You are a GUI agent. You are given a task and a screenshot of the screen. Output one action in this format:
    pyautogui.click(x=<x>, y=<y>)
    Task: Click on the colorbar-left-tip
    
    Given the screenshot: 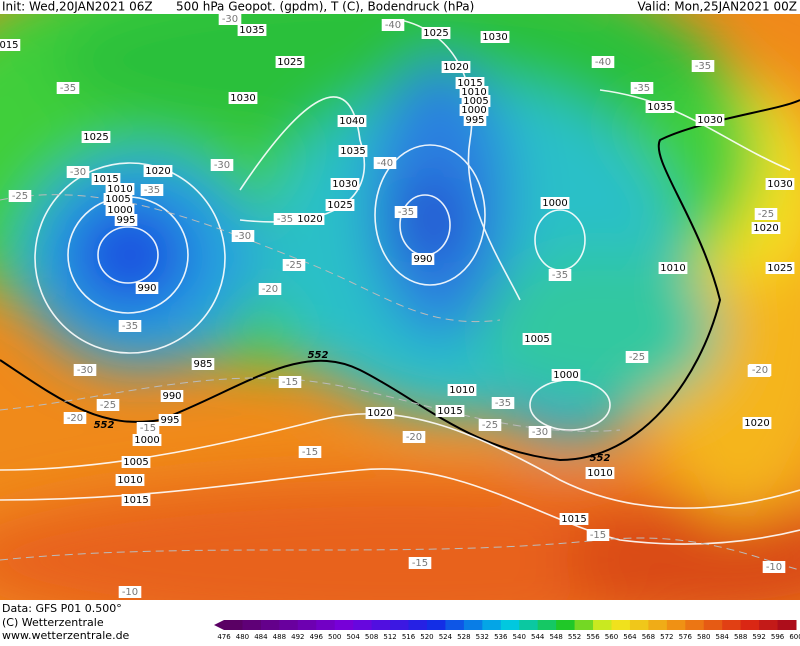 What is the action you would take?
    pyautogui.click(x=219, y=625)
    